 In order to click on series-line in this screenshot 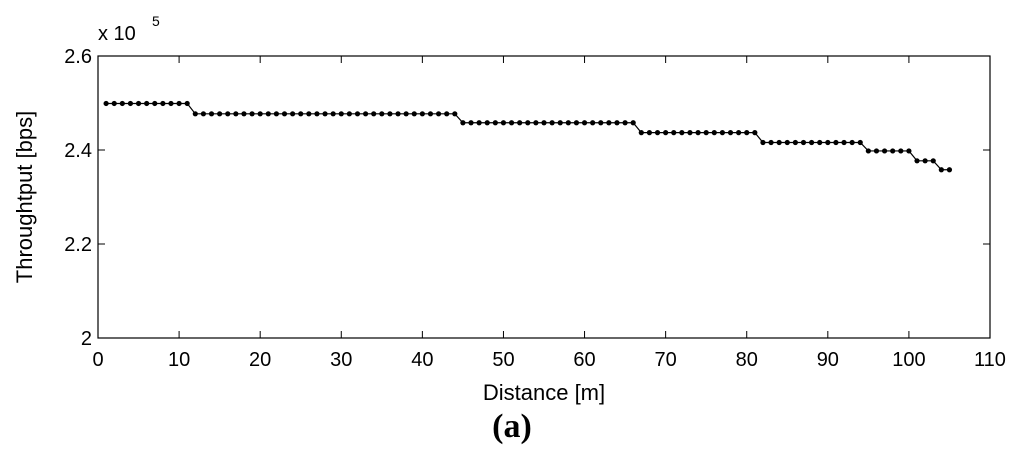, I will do `click(528, 136)`.